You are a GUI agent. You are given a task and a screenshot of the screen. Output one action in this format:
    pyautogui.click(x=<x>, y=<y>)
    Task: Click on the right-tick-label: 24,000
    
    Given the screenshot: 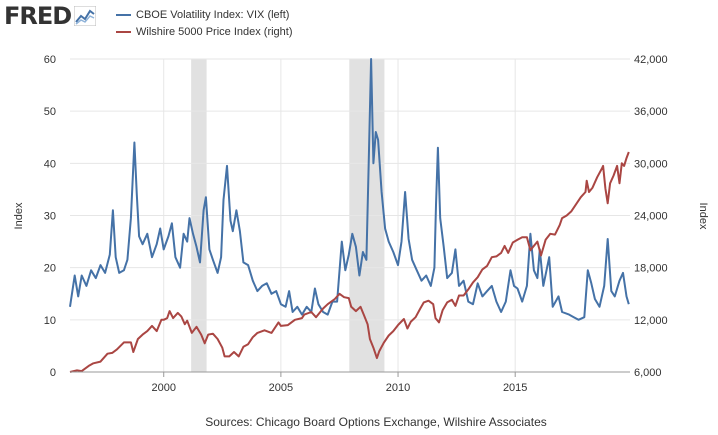 What is the action you would take?
    pyautogui.click(x=651, y=217)
    